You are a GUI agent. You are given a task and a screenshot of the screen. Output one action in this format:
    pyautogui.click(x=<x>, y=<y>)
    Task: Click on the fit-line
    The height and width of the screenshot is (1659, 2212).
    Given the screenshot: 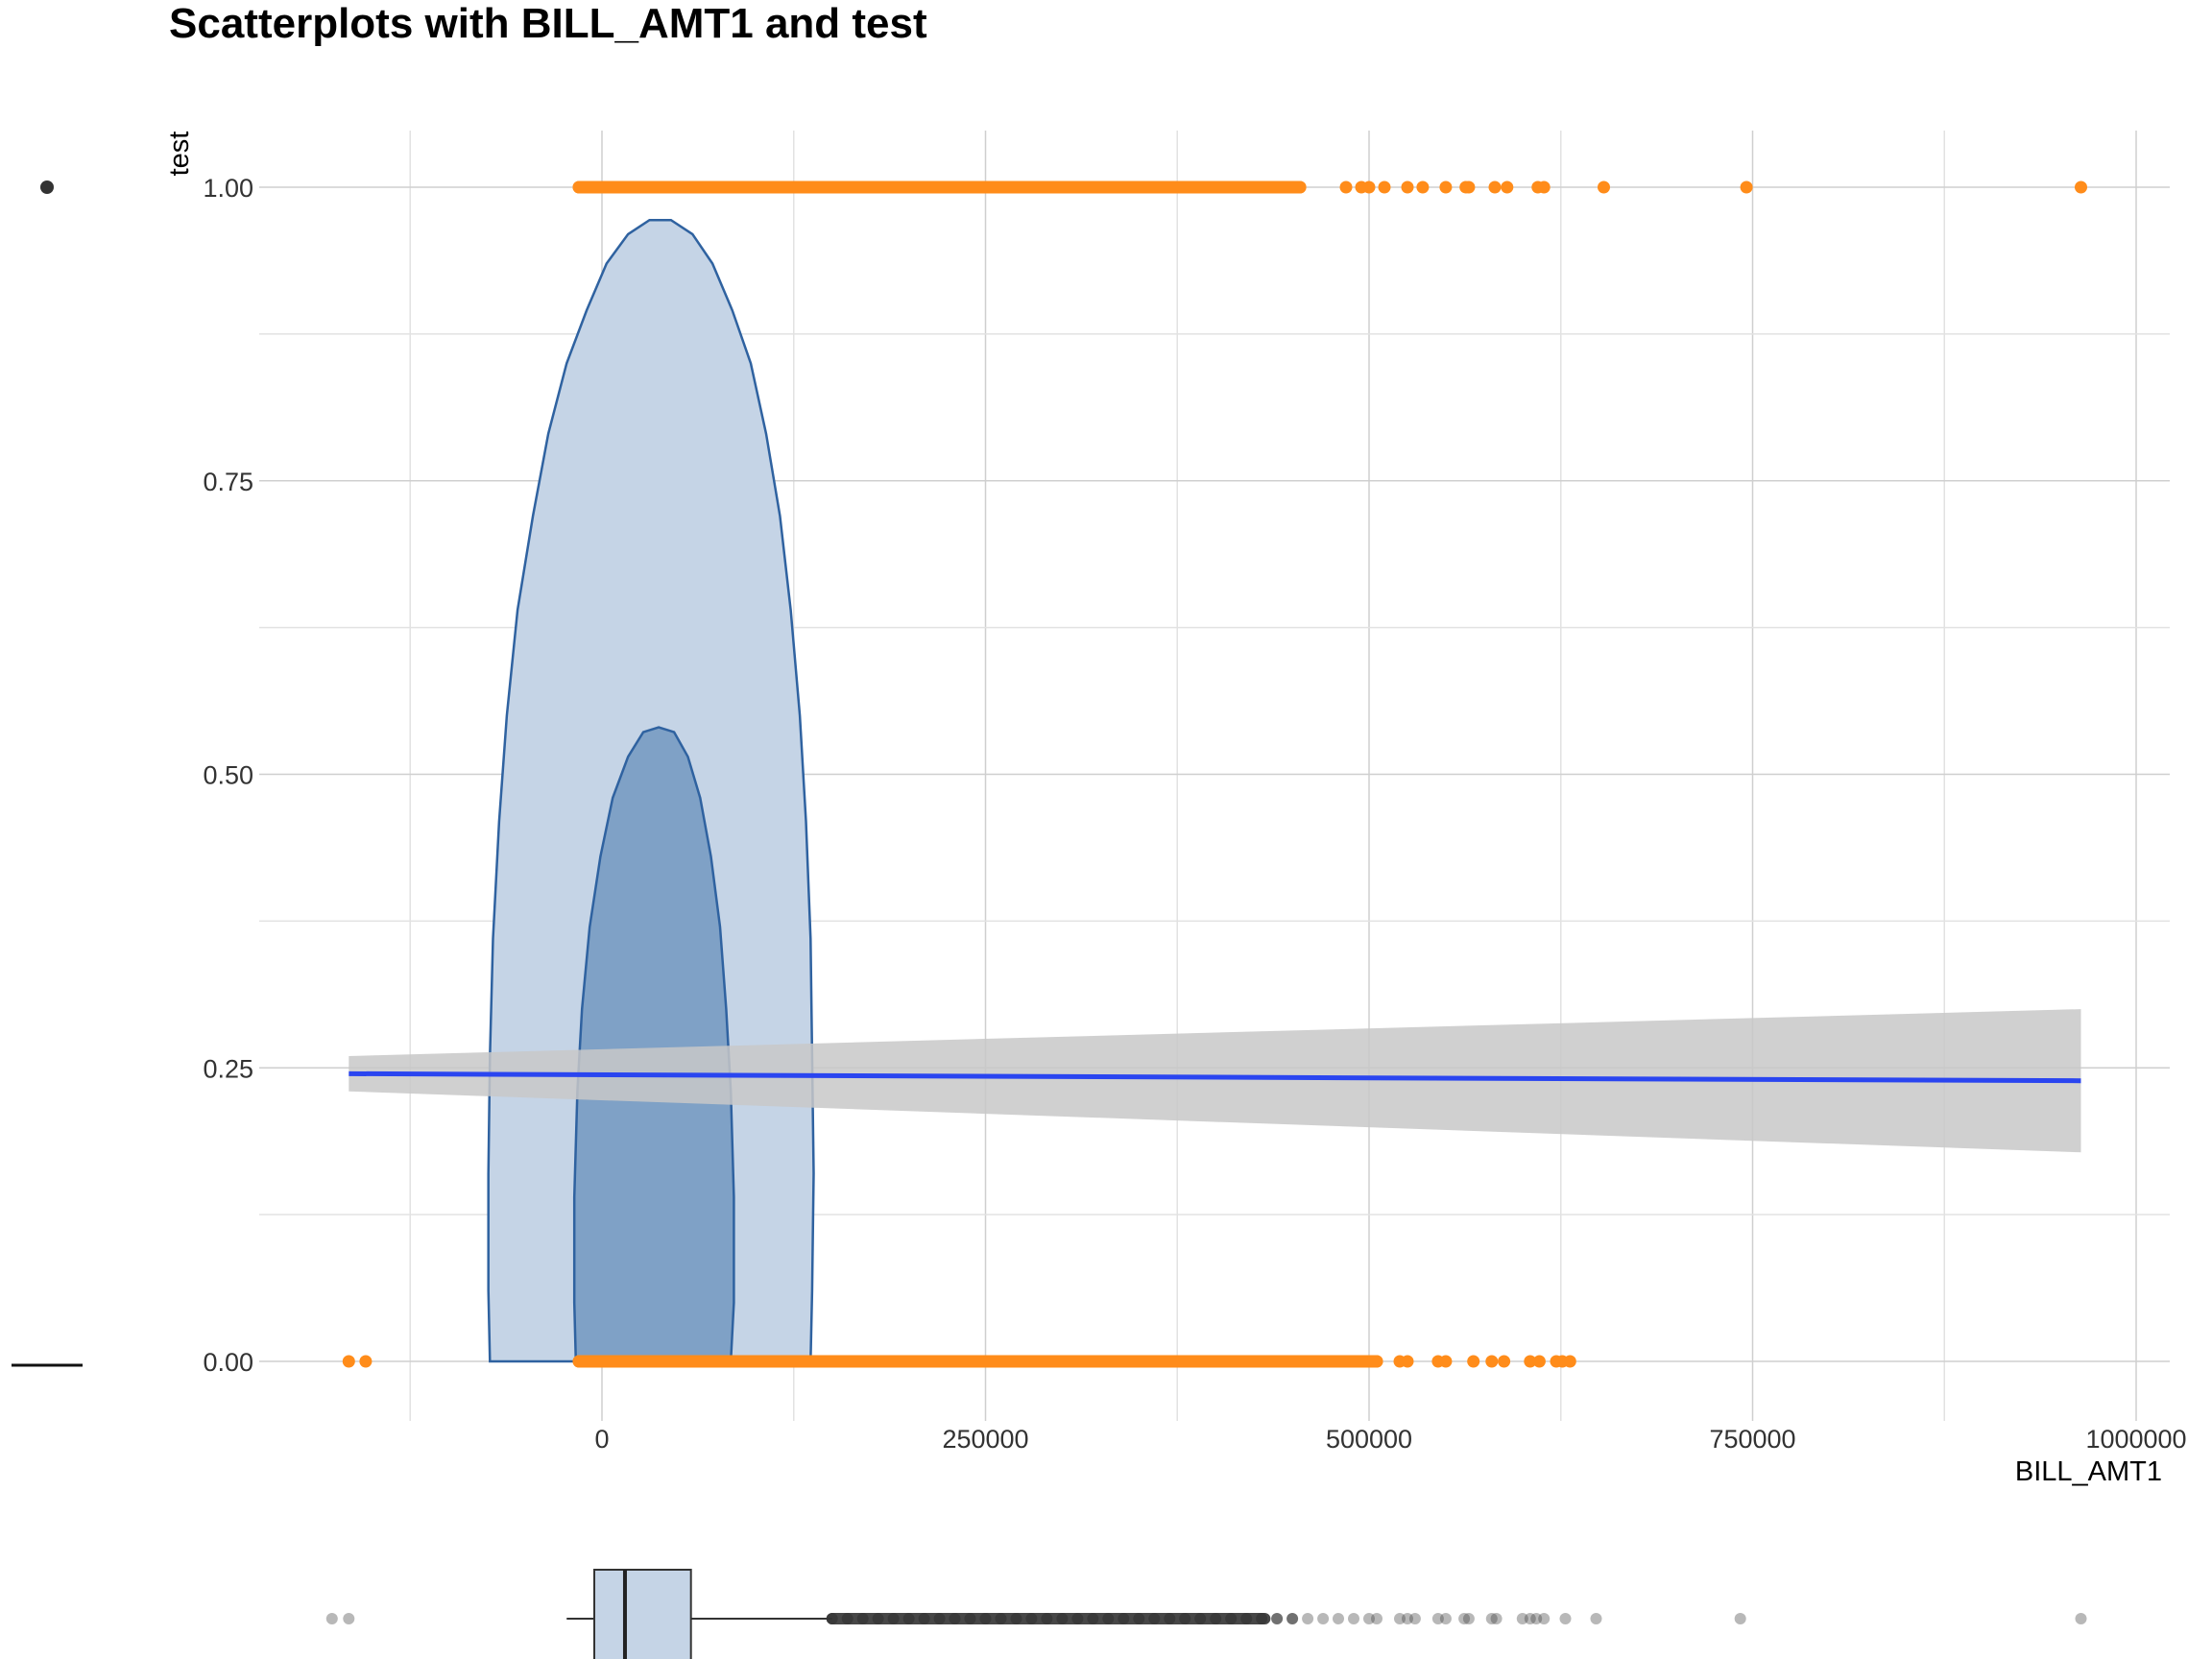 What is the action you would take?
    pyautogui.click(x=1215, y=1077)
    